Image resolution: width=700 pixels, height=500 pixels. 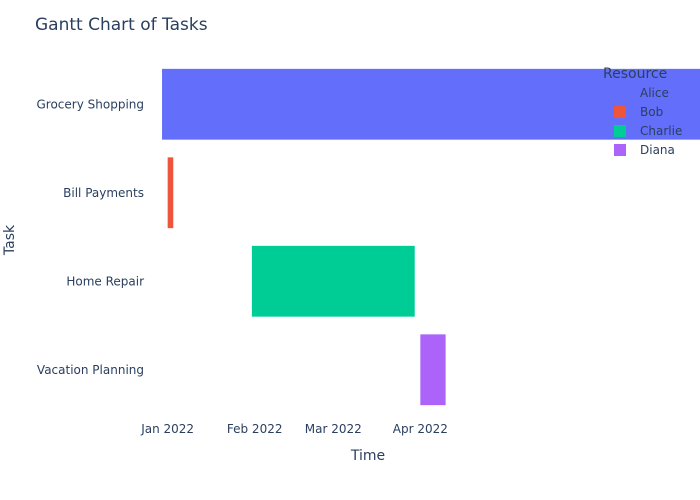 What do you see at coordinates (333, 429) in the screenshot?
I see `x-tick-label: Mar 2022` at bounding box center [333, 429].